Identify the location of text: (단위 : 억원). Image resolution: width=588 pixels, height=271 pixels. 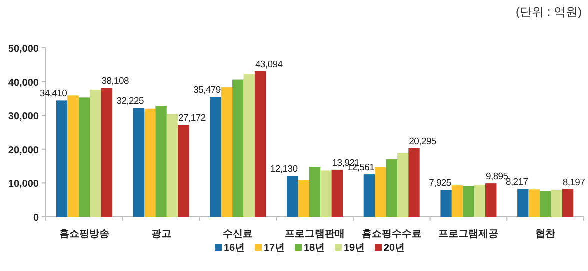
(549, 12).